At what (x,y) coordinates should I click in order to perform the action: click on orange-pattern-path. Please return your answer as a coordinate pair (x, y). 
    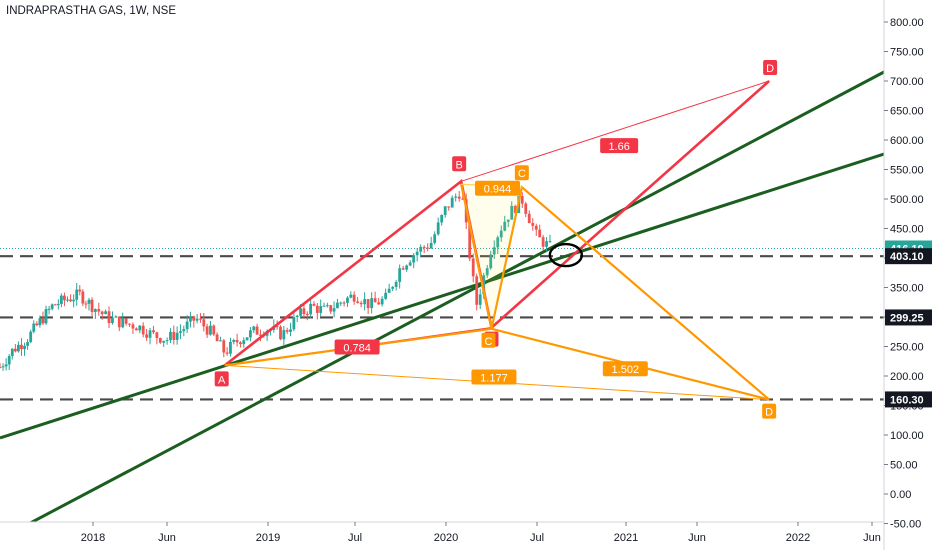
    Looking at the image, I should click on (615, 292).